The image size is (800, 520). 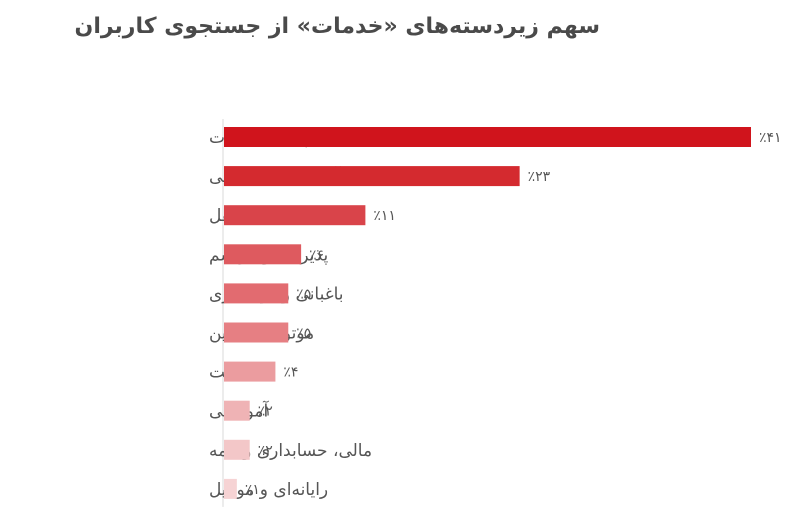 What do you see at coordinates (316, 255) in the screenshot?
I see `bar-value-label: ٪۶` at bounding box center [316, 255].